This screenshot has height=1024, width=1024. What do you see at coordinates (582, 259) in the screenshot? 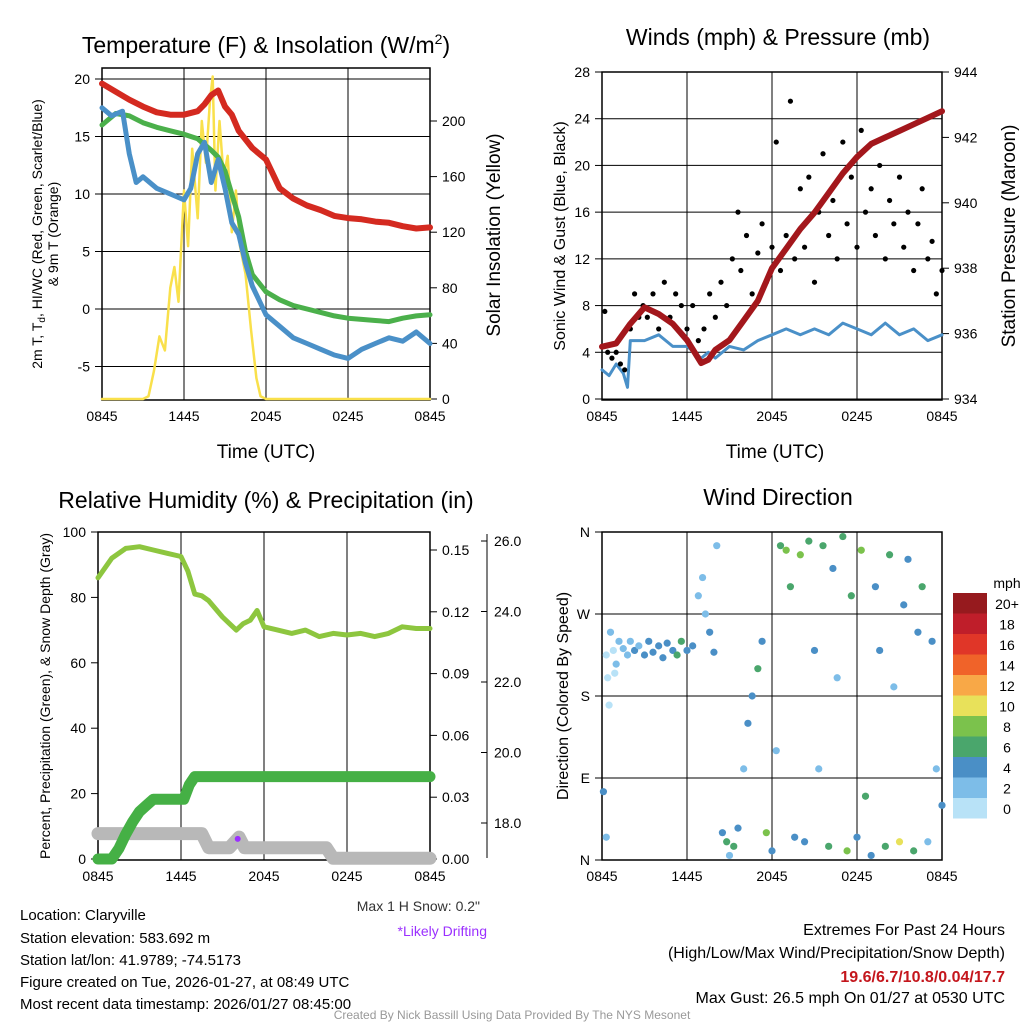
I see `wind-ytick-label: 12` at bounding box center [582, 259].